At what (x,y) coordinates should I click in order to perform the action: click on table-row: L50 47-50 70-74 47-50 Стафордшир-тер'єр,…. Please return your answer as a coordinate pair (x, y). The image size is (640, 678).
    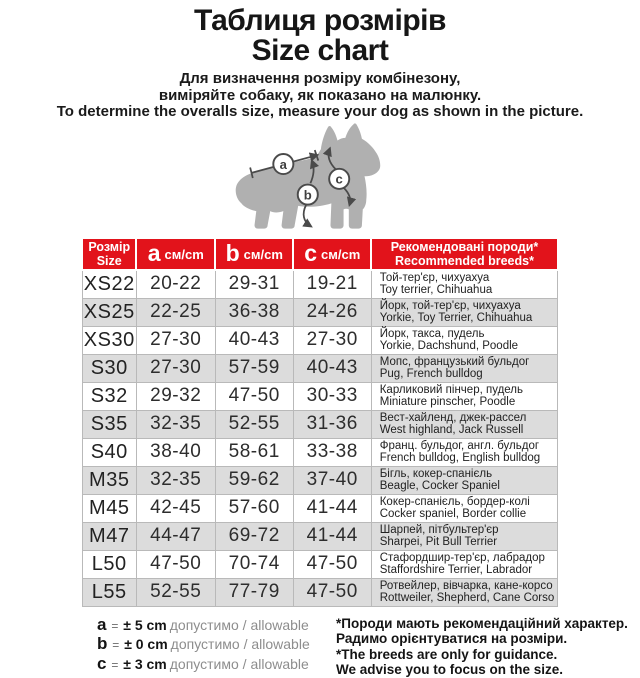
    Looking at the image, I should click on (320, 564).